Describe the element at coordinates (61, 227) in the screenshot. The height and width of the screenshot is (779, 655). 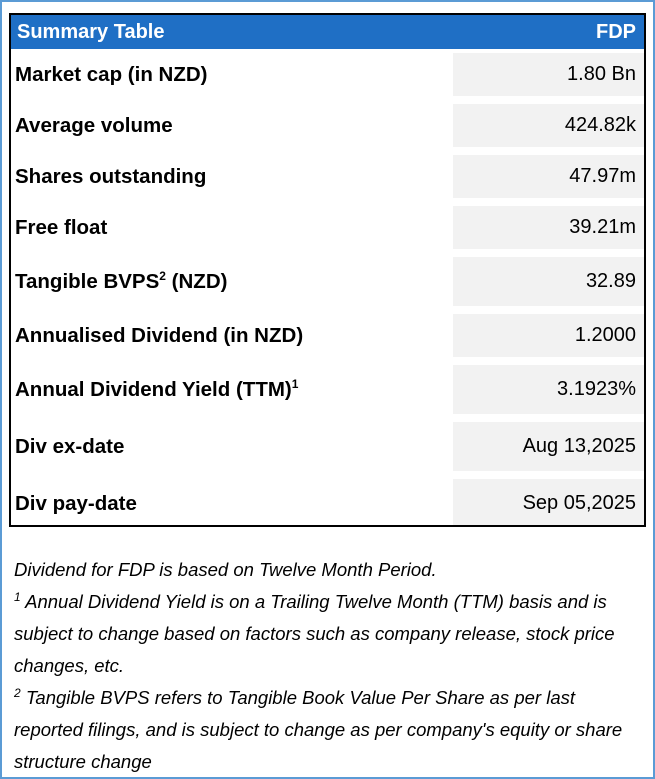
I see `row-label: Free float` at that location.